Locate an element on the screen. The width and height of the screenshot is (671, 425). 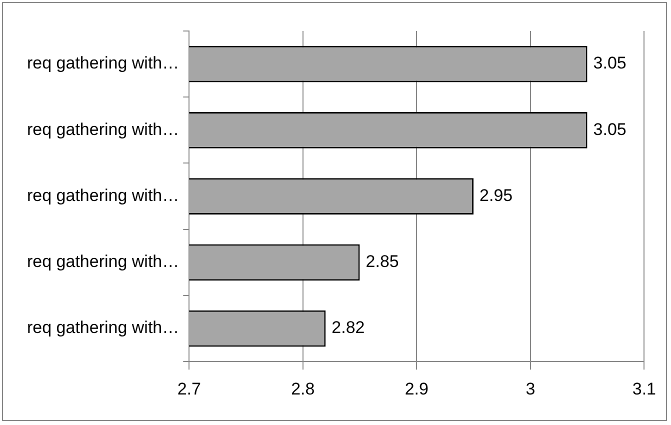
x-tick-label: 3 is located at coordinates (531, 388).